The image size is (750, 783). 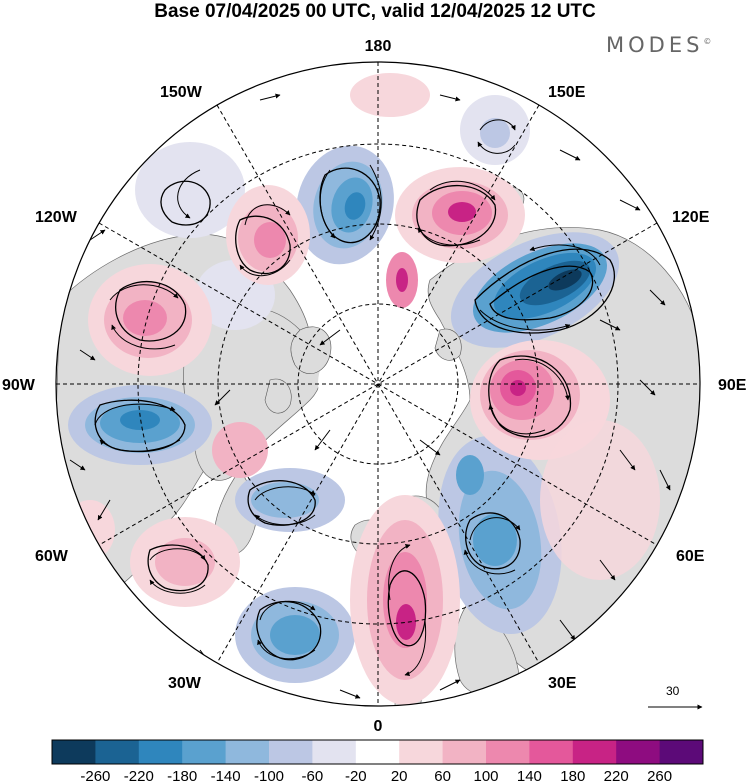 I want to click on colorbar-tick-label: -20, so click(x=356, y=775).